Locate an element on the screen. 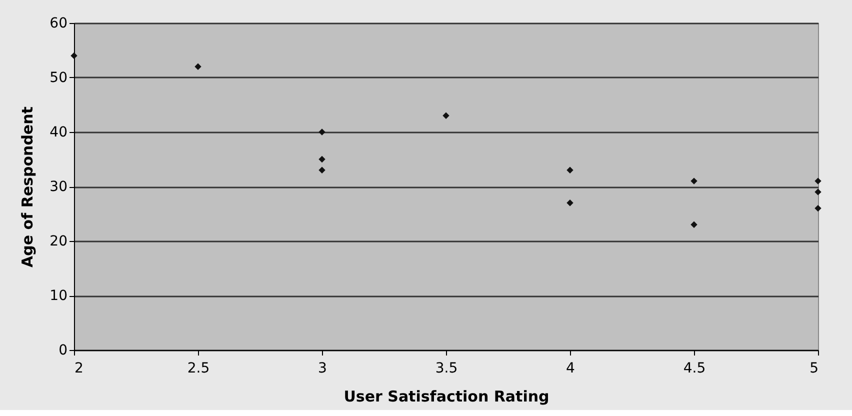 The width and height of the screenshot is (852, 416). x-tick-label: 3.5 is located at coordinates (446, 368).